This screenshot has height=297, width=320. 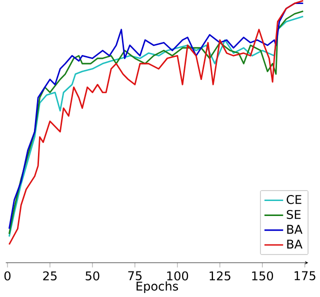 What do you see at coordinates (293, 215) in the screenshot?
I see `legend-label: SE` at bounding box center [293, 215].